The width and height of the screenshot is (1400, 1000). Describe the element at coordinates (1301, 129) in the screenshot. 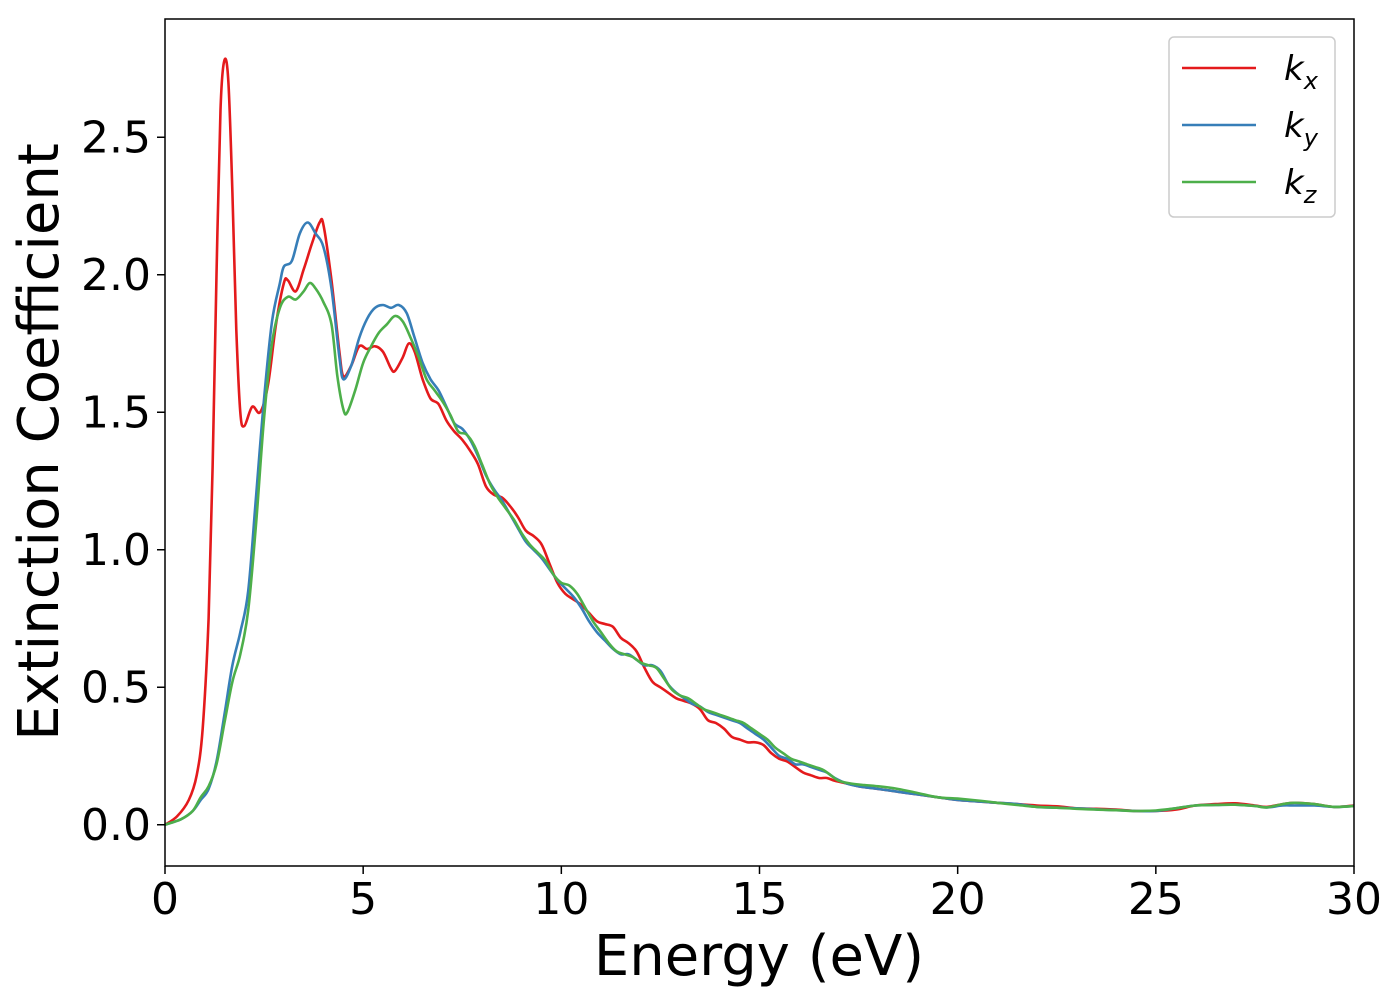

I see `legend-label-ky: ky` at that location.